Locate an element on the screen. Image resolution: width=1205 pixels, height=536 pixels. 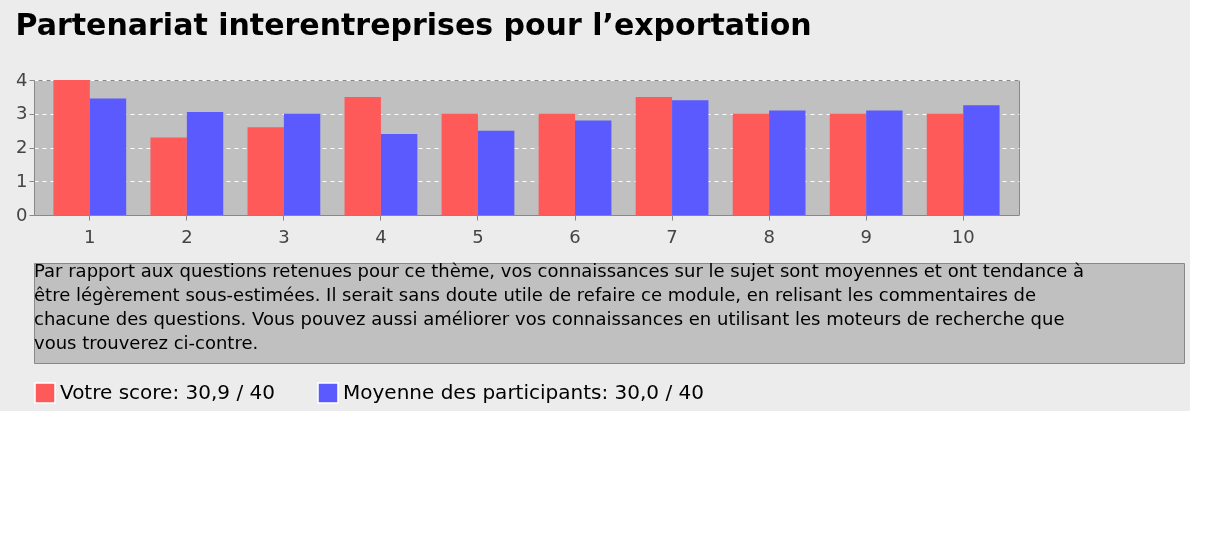
x-tick-label: 6 is located at coordinates (575, 236).